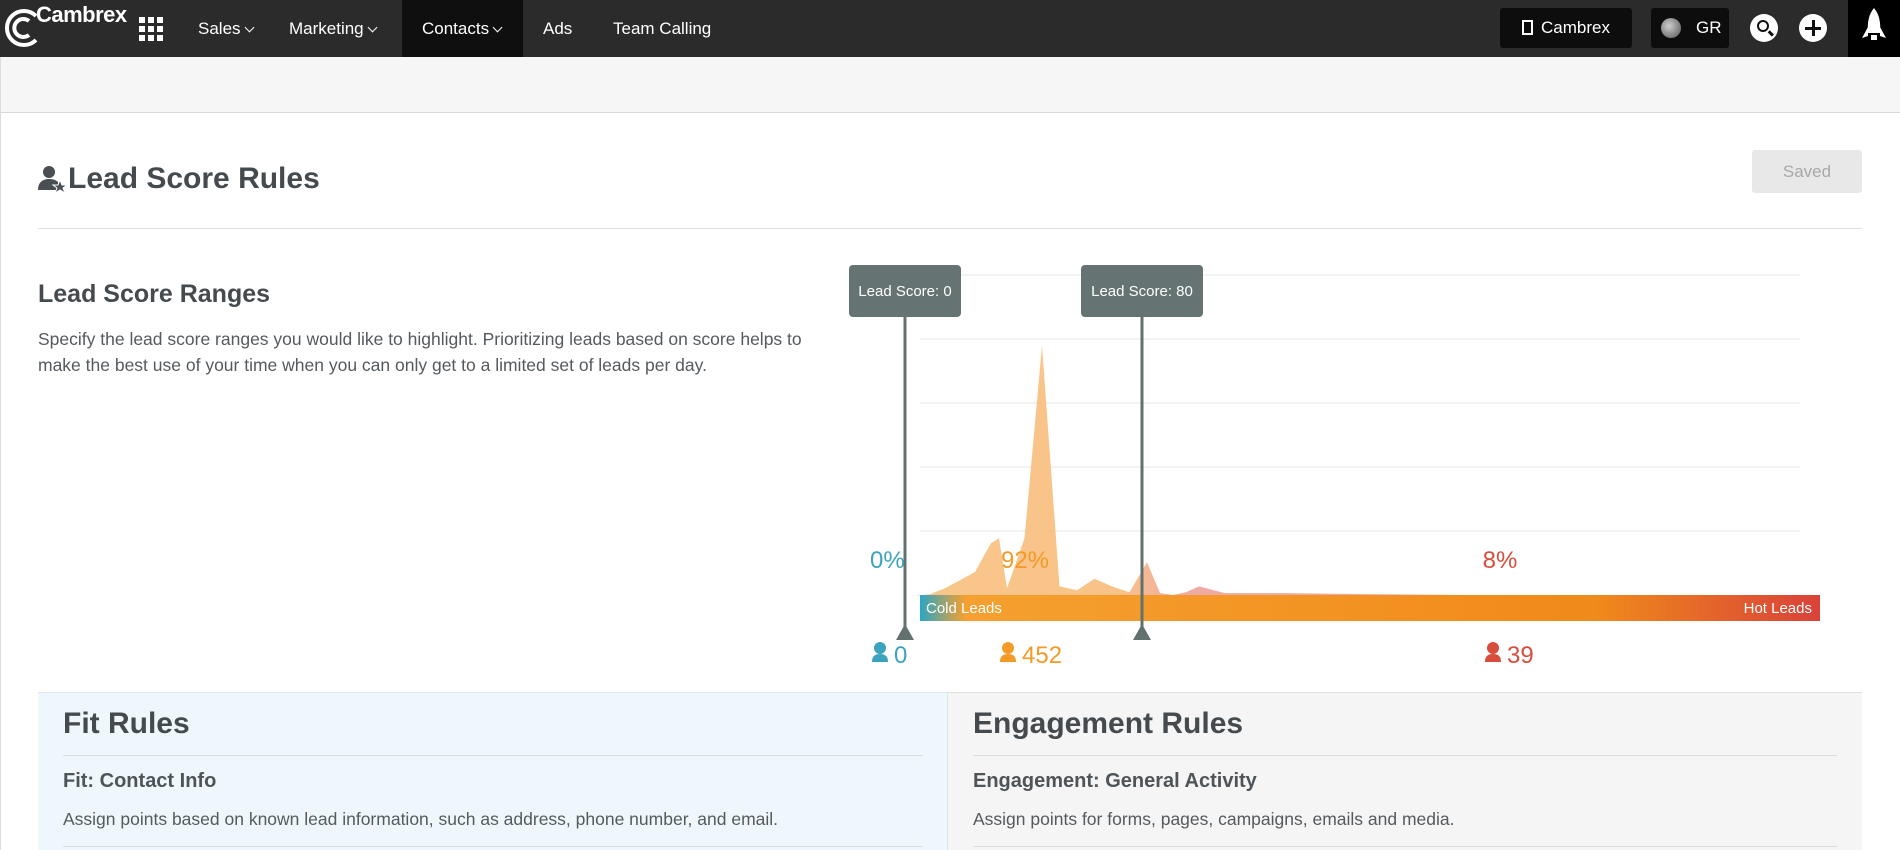  I want to click on lead-score-ranges-title: Lead Score Ranges, so click(154, 294).